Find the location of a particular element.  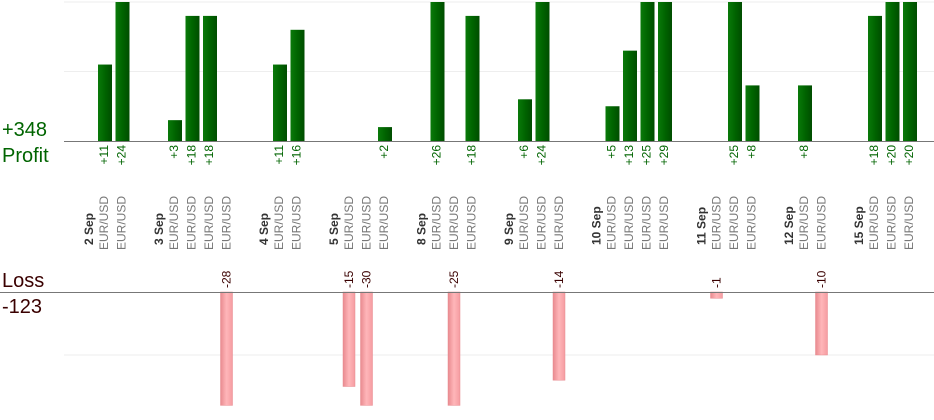

profit-value-label: +6 is located at coordinates (524, 152).